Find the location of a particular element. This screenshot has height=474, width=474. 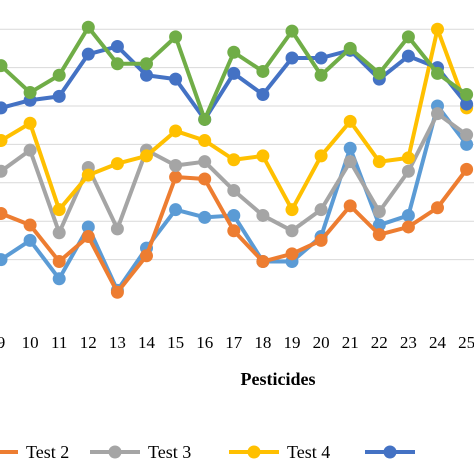

legend-label: Test 4 is located at coordinates (308, 452).